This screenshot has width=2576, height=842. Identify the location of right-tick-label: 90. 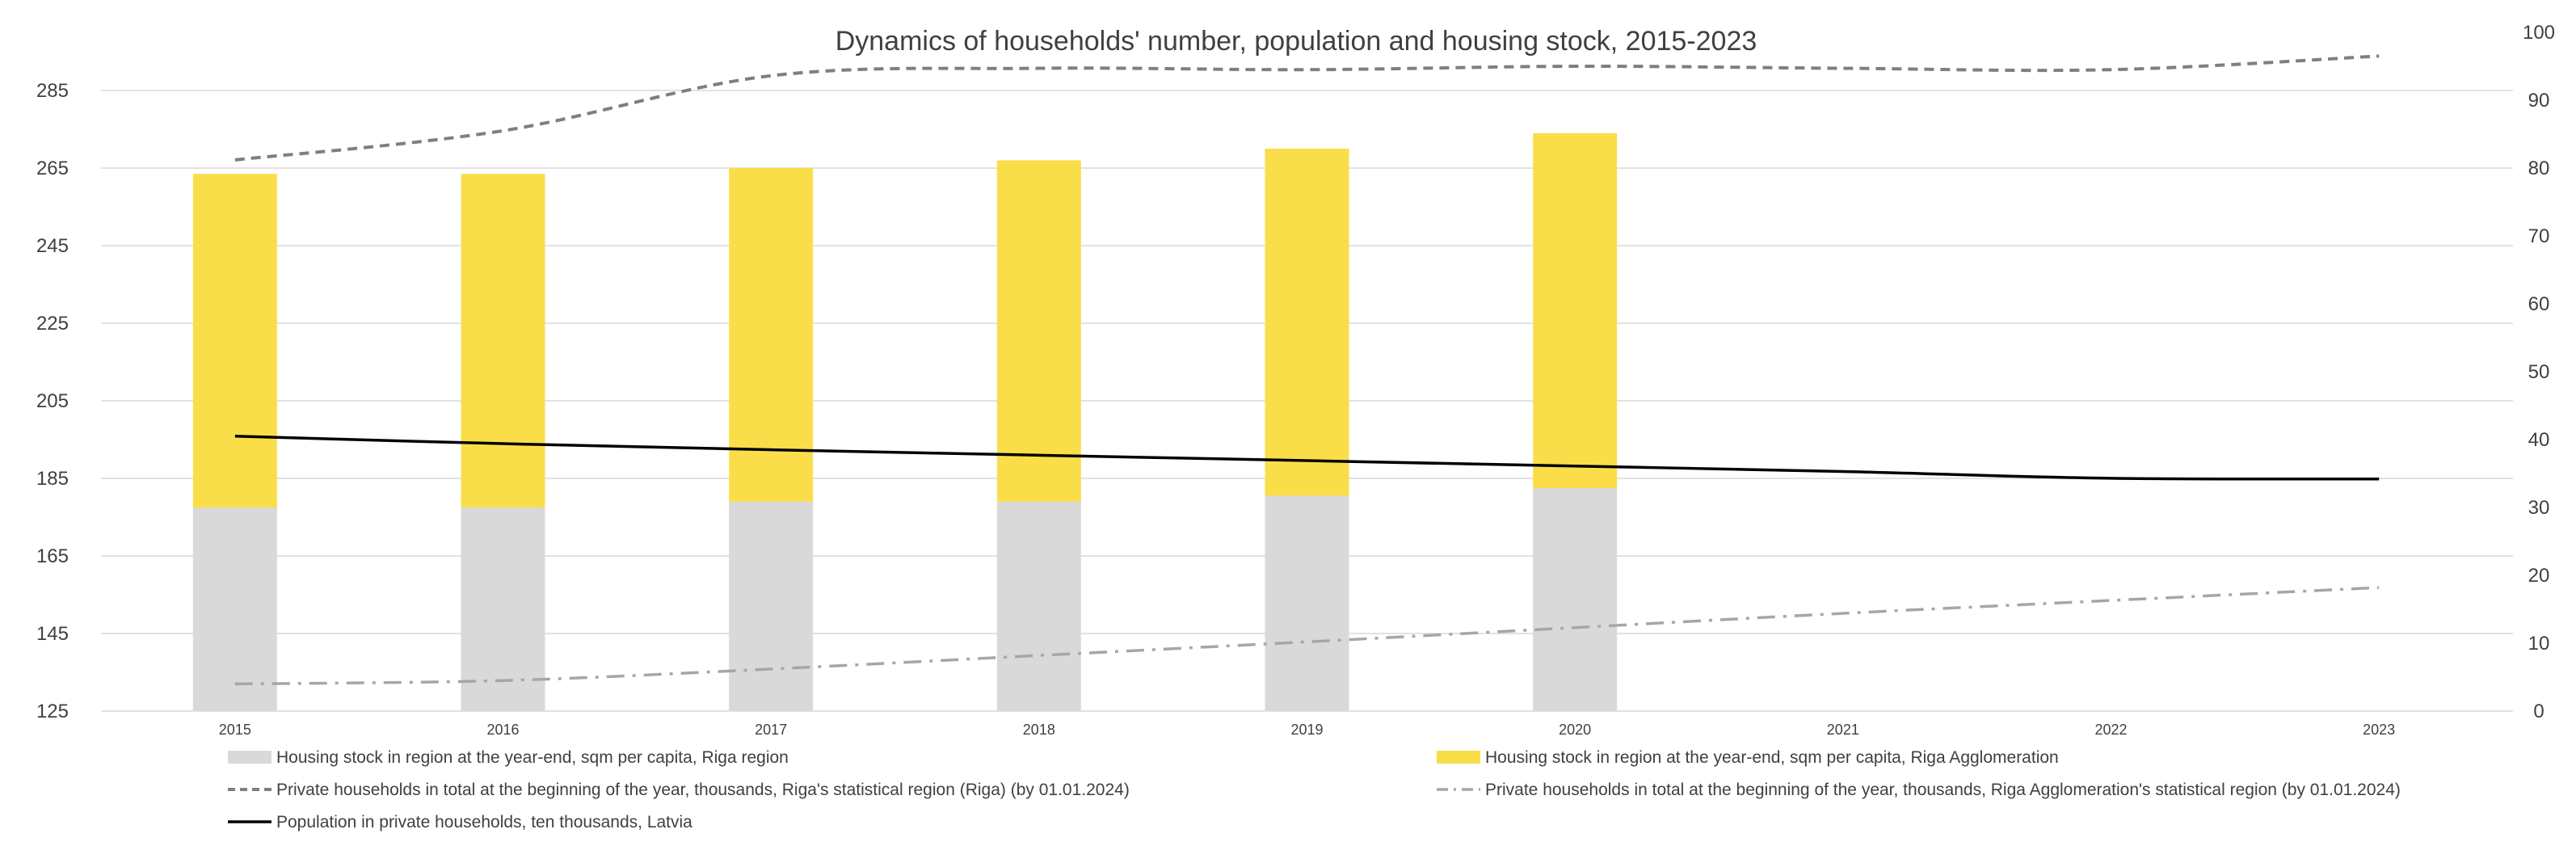
(2539, 101).